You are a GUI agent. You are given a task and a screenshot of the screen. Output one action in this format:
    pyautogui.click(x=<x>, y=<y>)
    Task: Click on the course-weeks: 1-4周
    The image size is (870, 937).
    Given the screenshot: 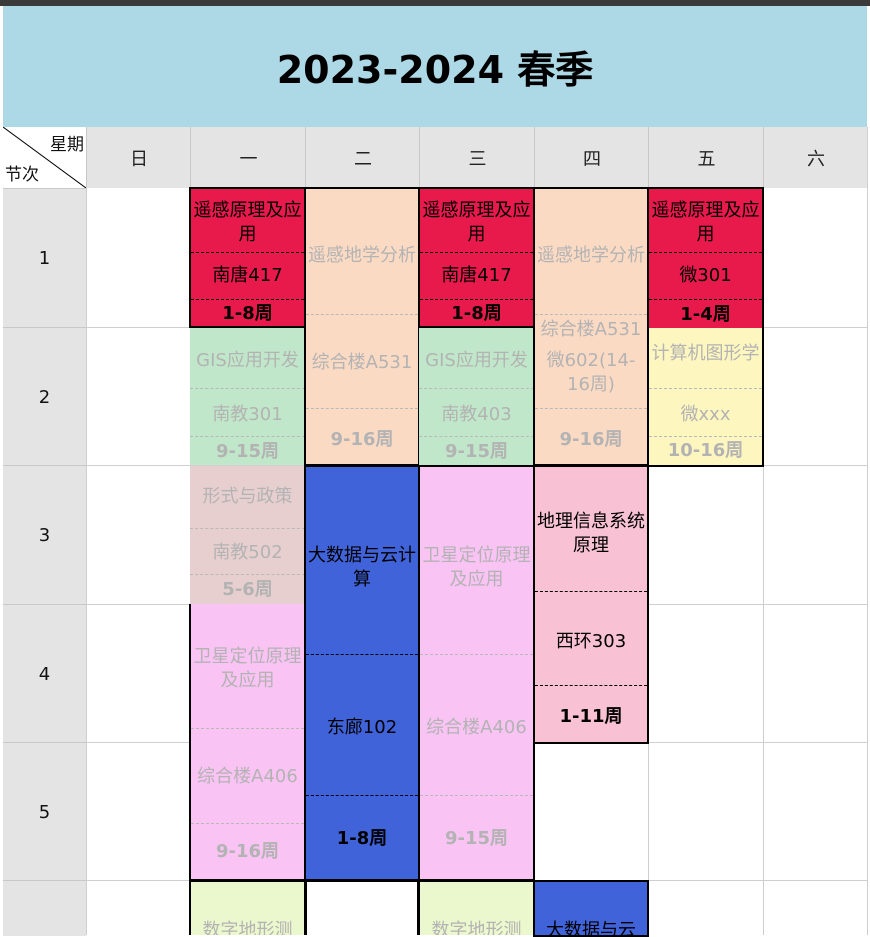 What is the action you would take?
    pyautogui.click(x=705, y=314)
    